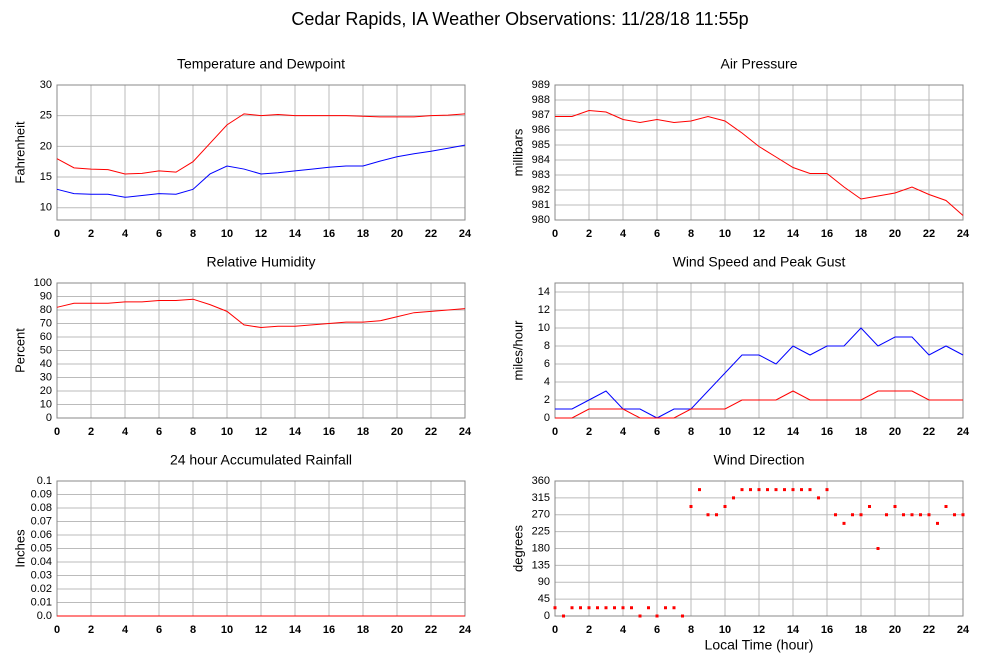 This screenshot has width=1000, height=665. Describe the element at coordinates (19, 350) in the screenshot. I see `y-axis-label: Percent` at that location.